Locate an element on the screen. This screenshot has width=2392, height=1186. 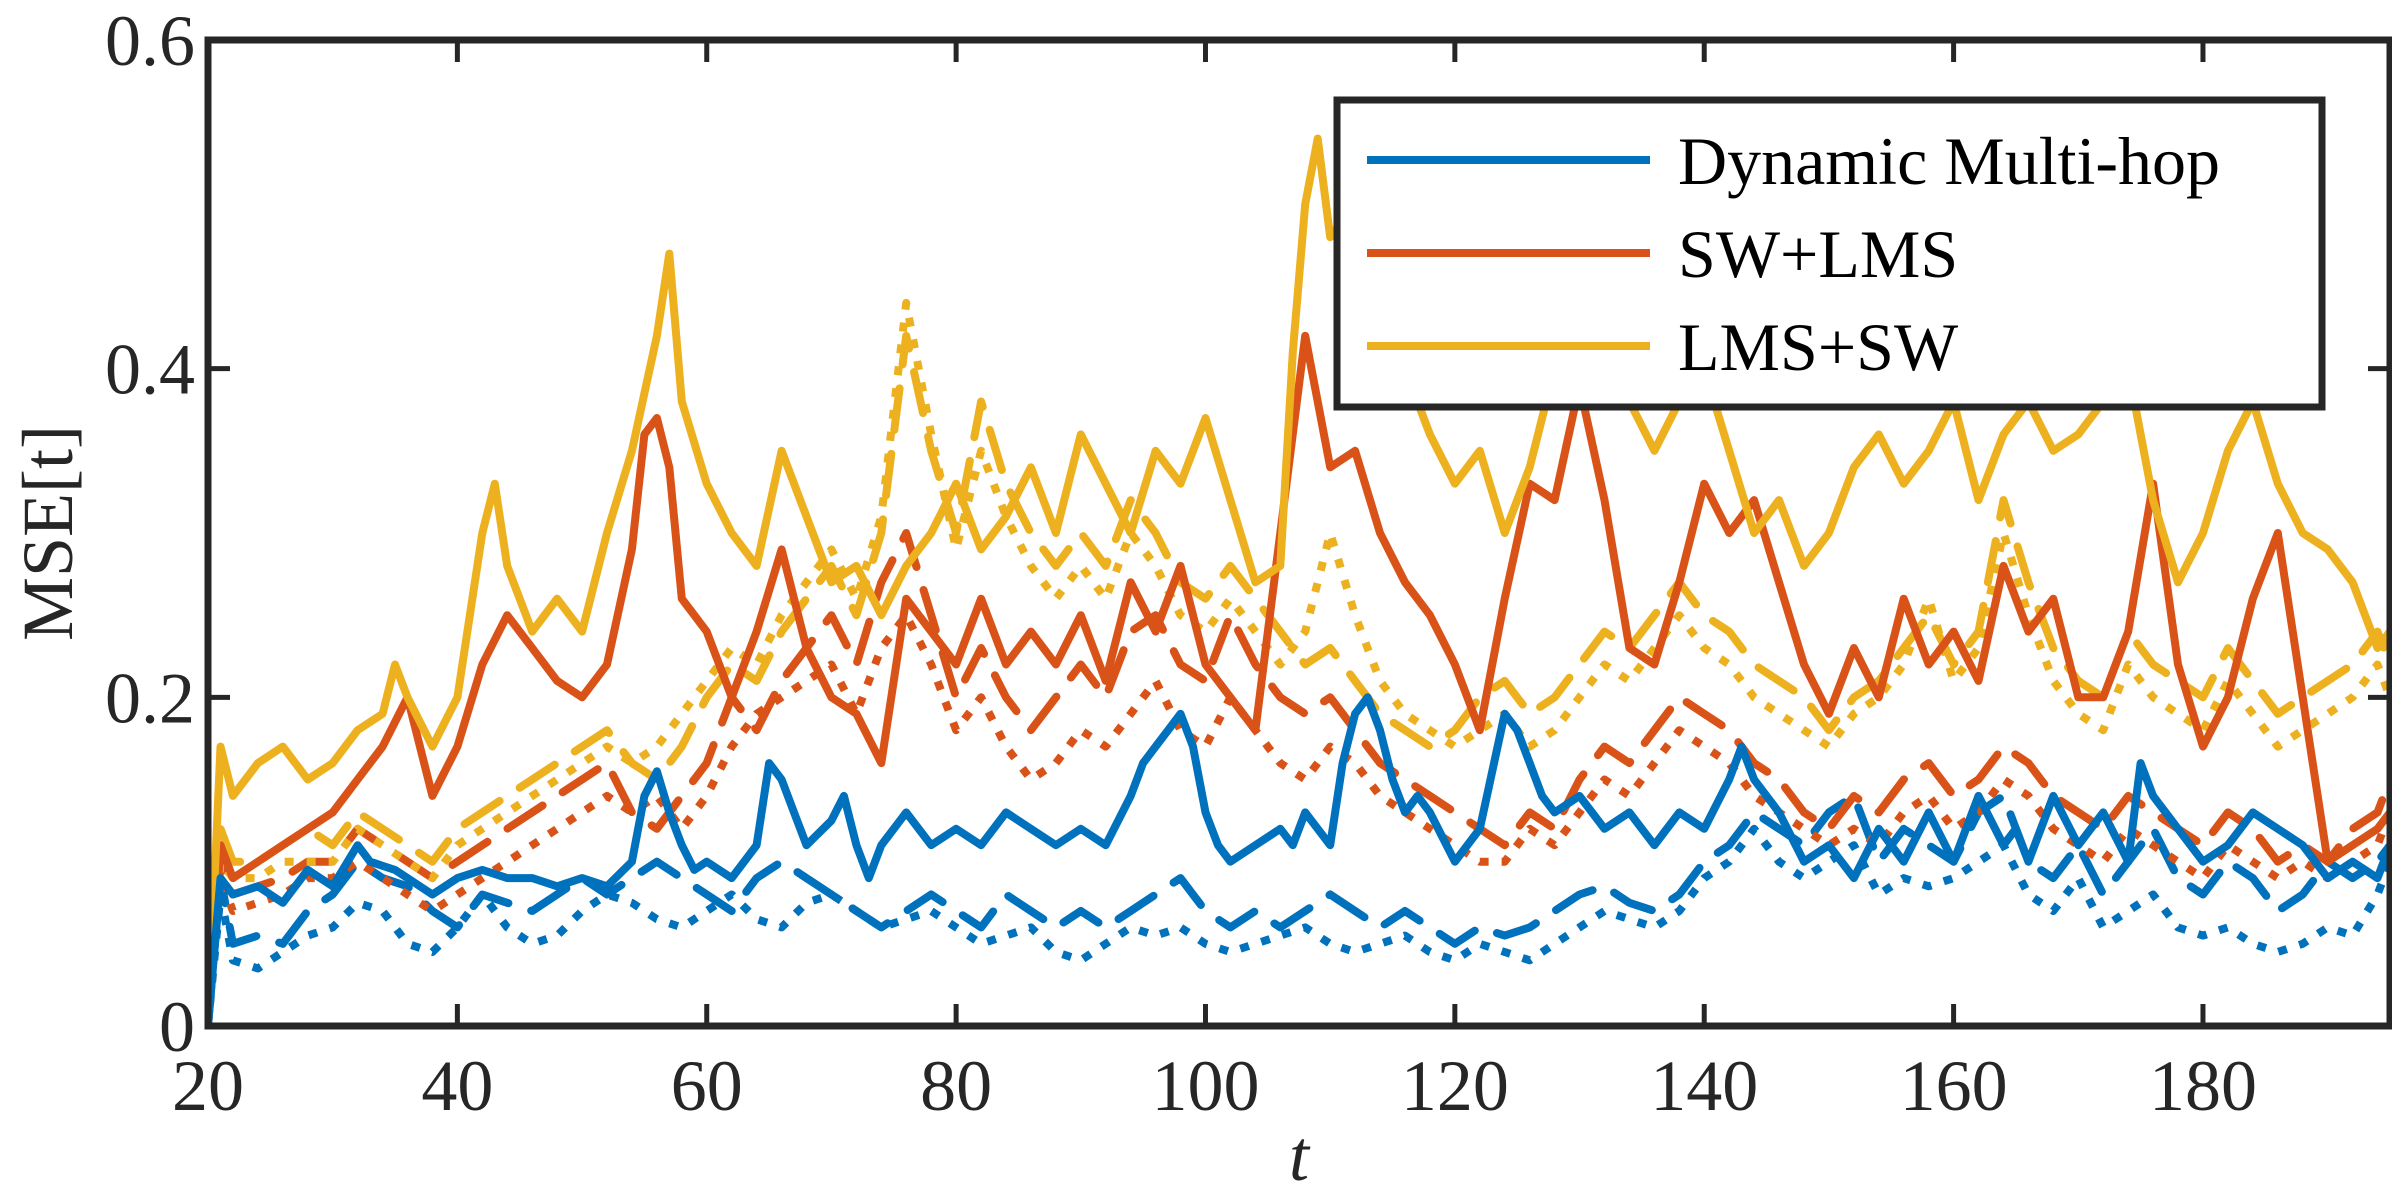
x-tick-label: 40 is located at coordinates (457, 1086).